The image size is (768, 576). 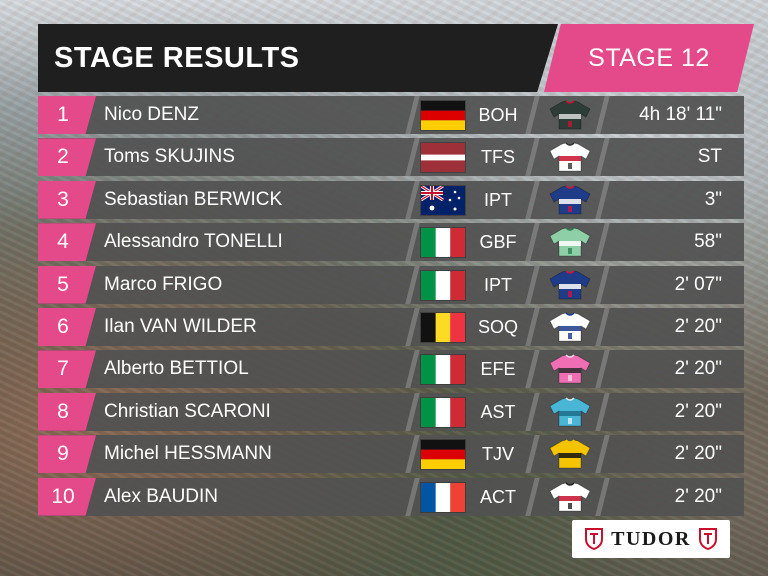 I want to click on result-row: 3 Sebastian BERWICK IPT 3", so click(x=384, y=199).